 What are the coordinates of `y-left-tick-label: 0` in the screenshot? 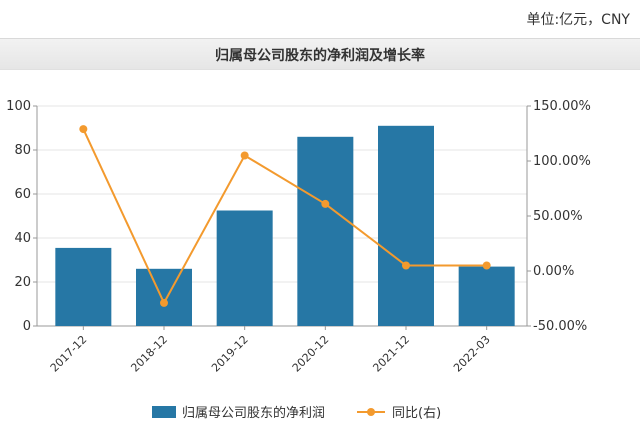 It's located at (27, 326).